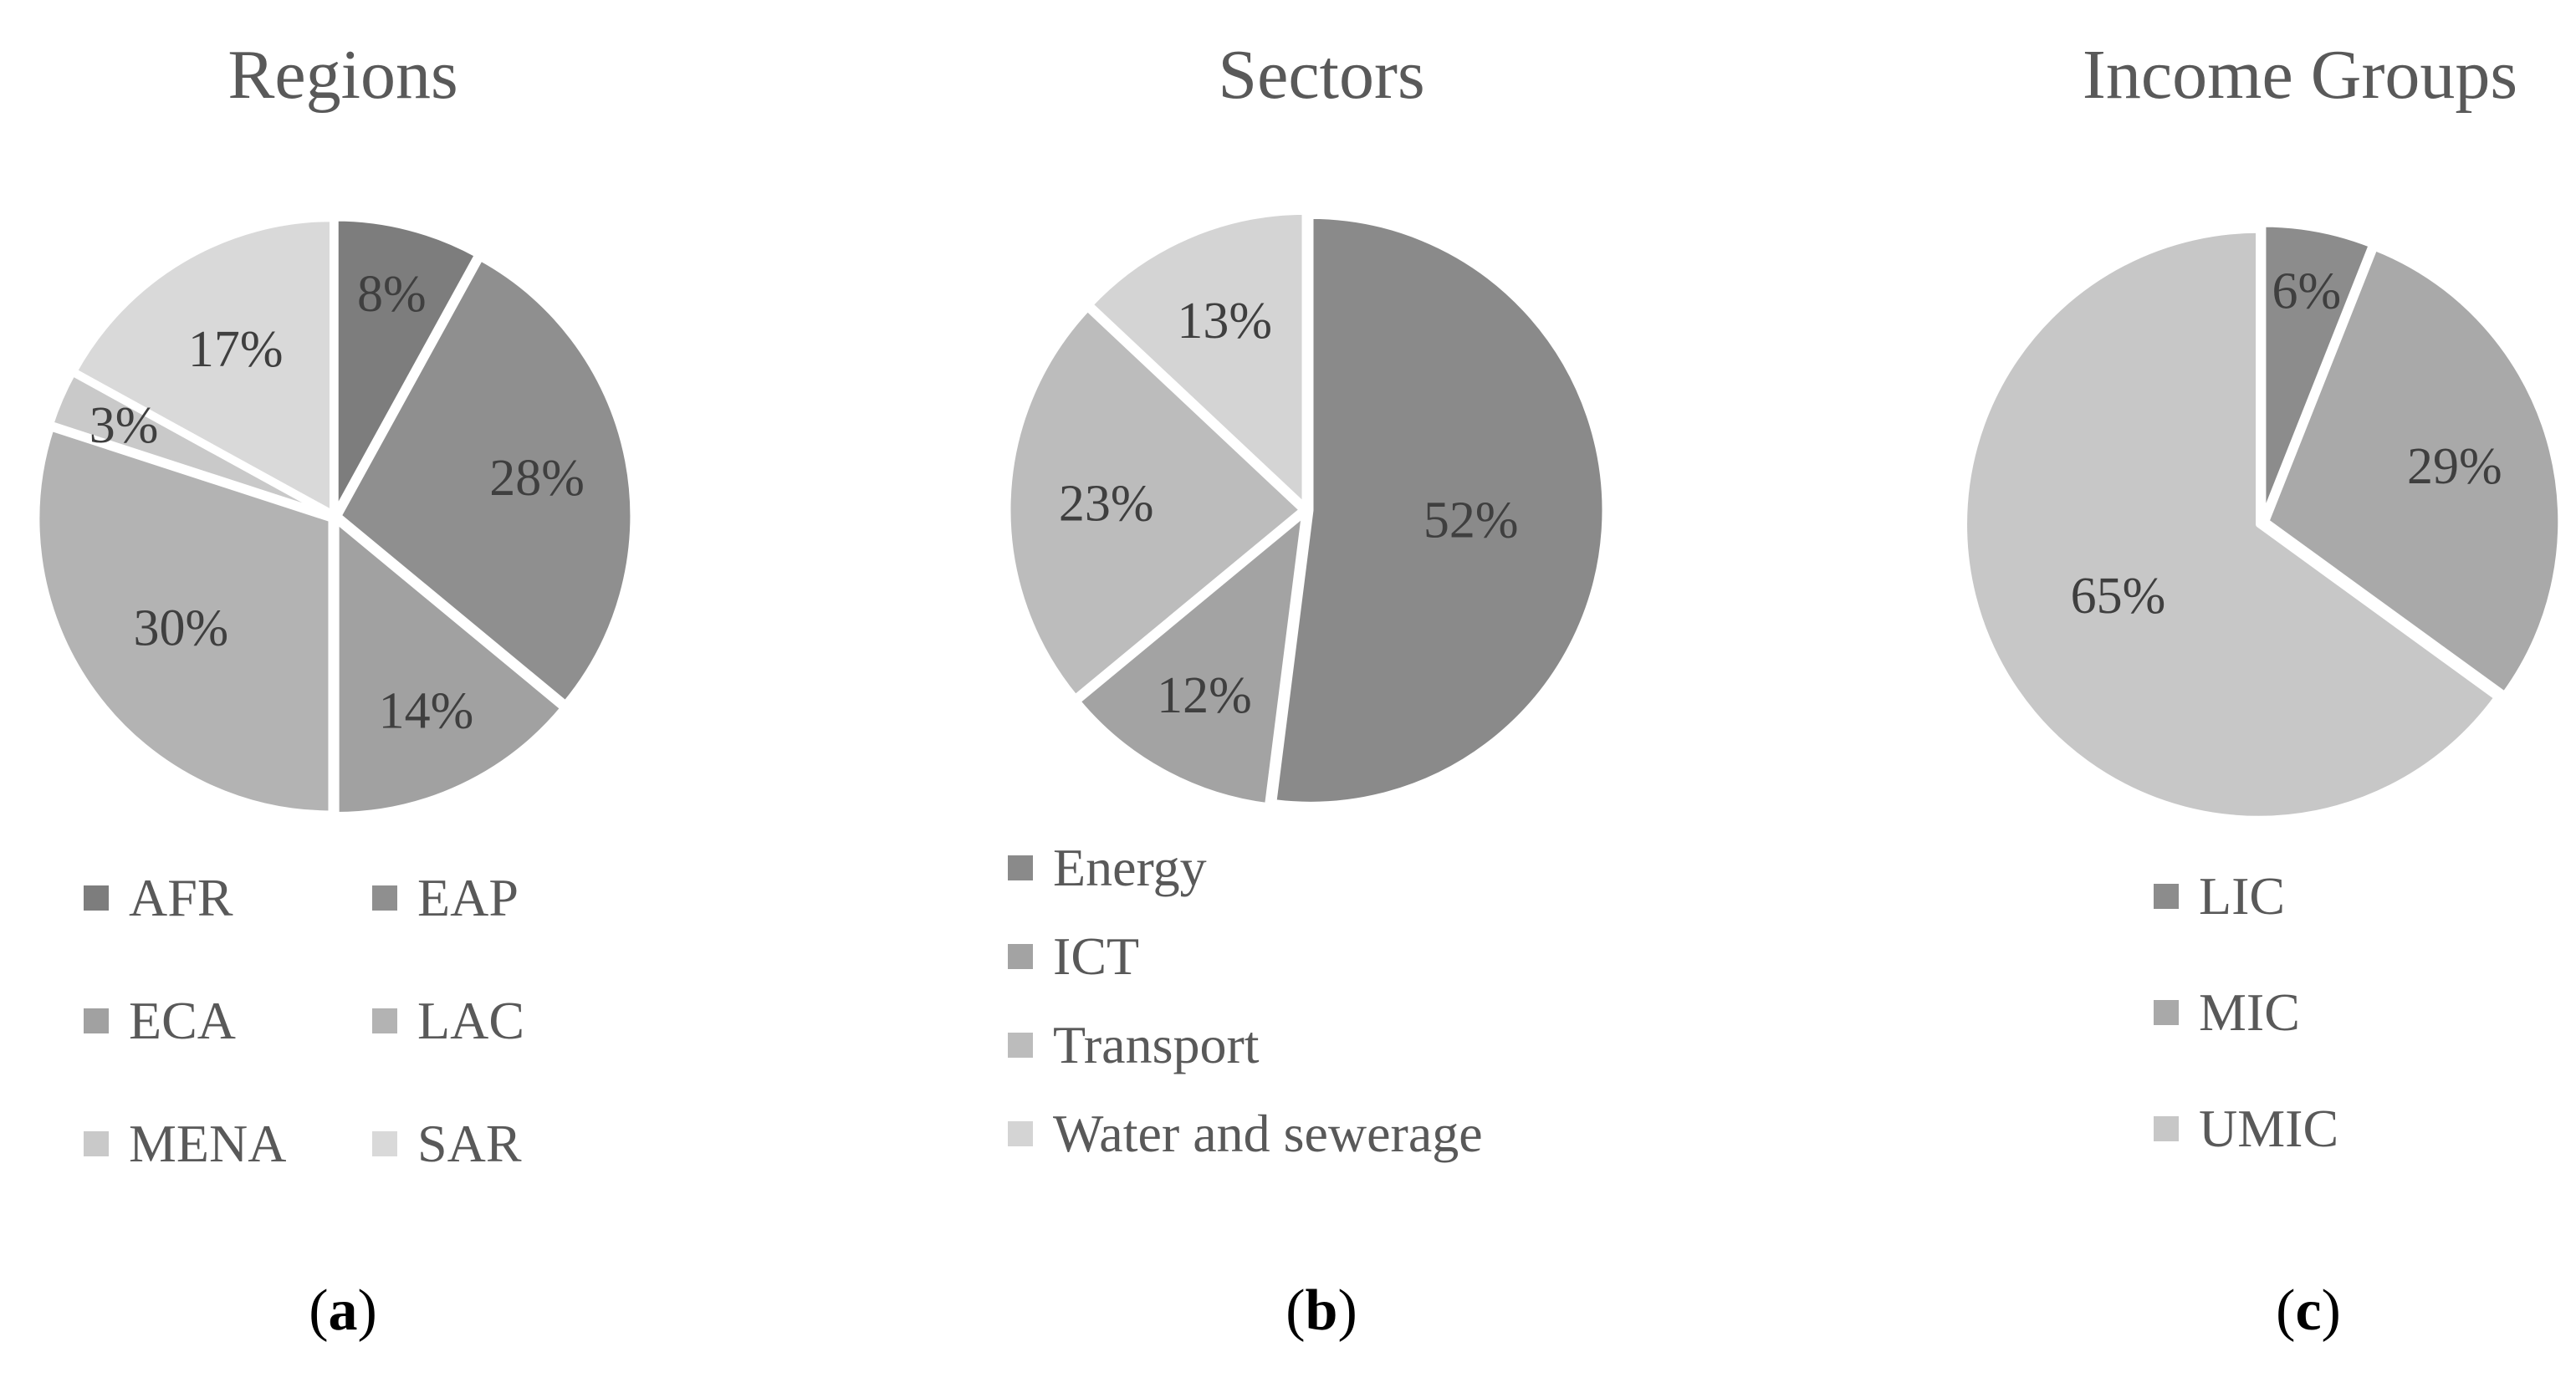 This screenshot has width=2576, height=1393. Describe the element at coordinates (1321, 75) in the screenshot. I see `chart-title-sectors: Sectors` at that location.